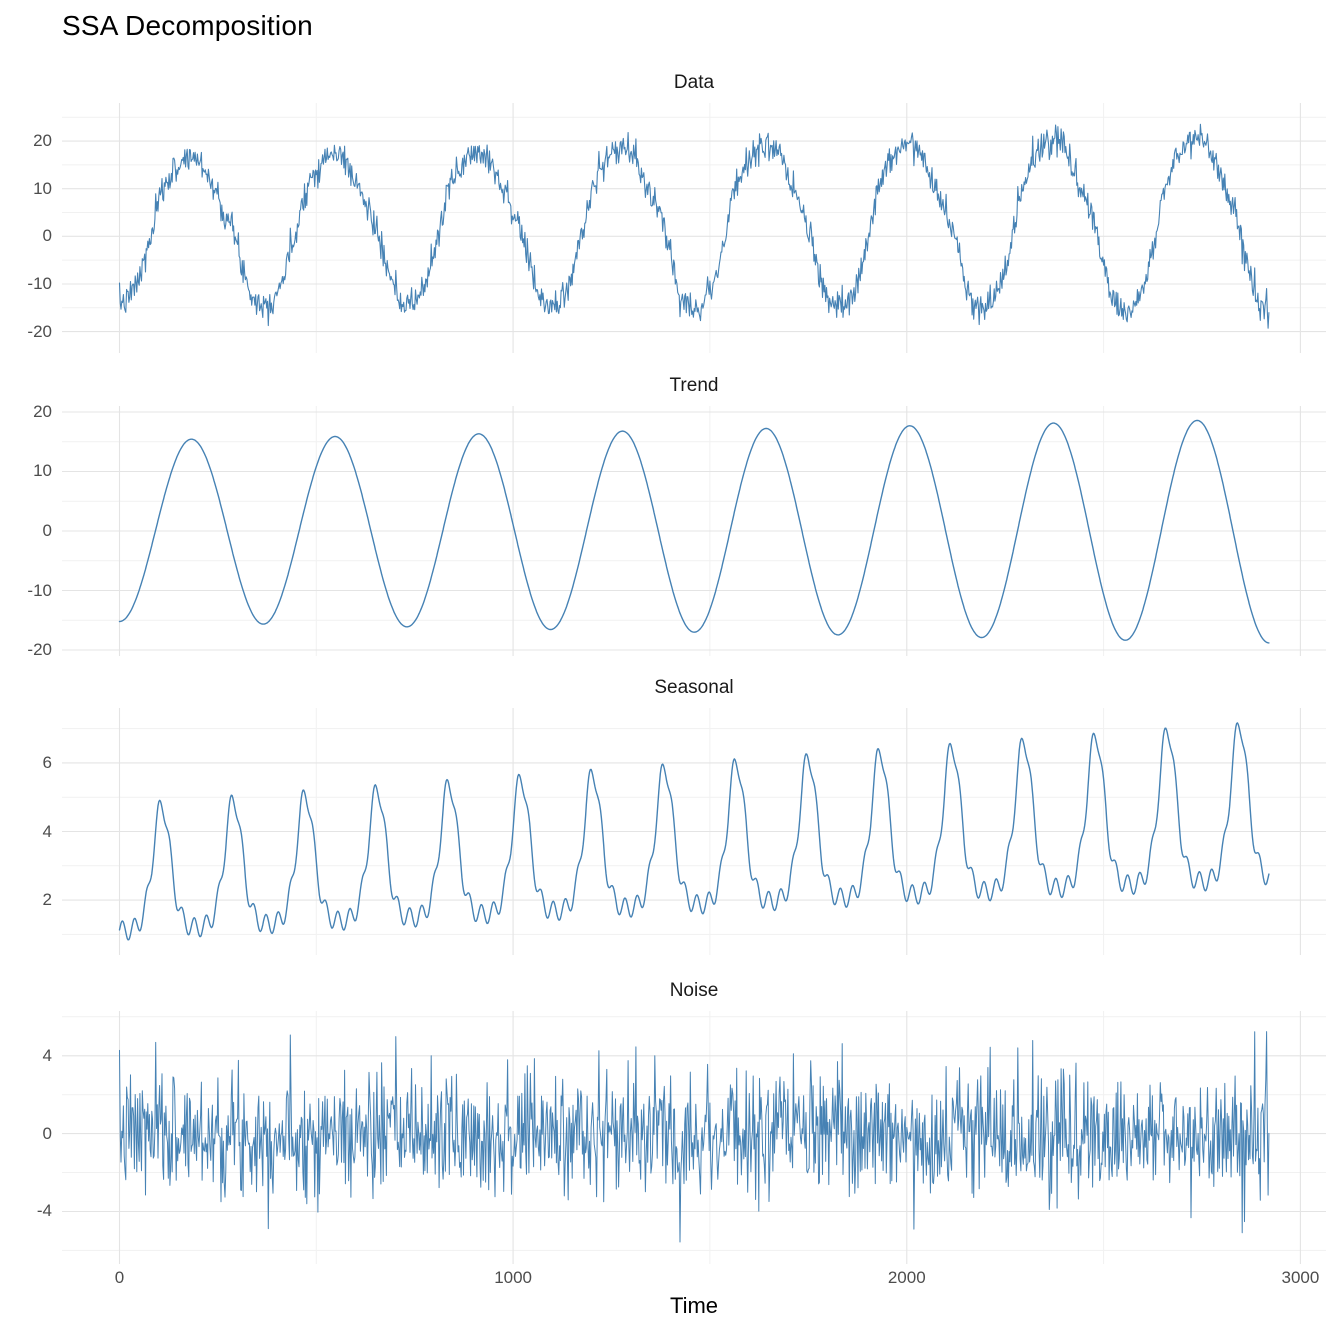 This screenshot has height=1344, width=1344. What do you see at coordinates (187, 25) in the screenshot?
I see `plot-title: SSA Decomposition` at bounding box center [187, 25].